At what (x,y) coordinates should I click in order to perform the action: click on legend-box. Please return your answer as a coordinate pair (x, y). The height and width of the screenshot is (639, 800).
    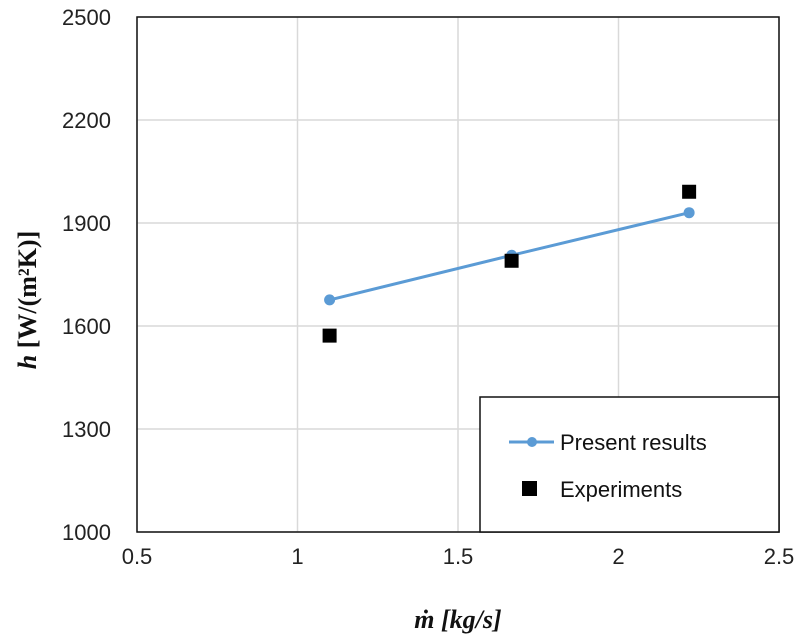
    Looking at the image, I should click on (629, 464).